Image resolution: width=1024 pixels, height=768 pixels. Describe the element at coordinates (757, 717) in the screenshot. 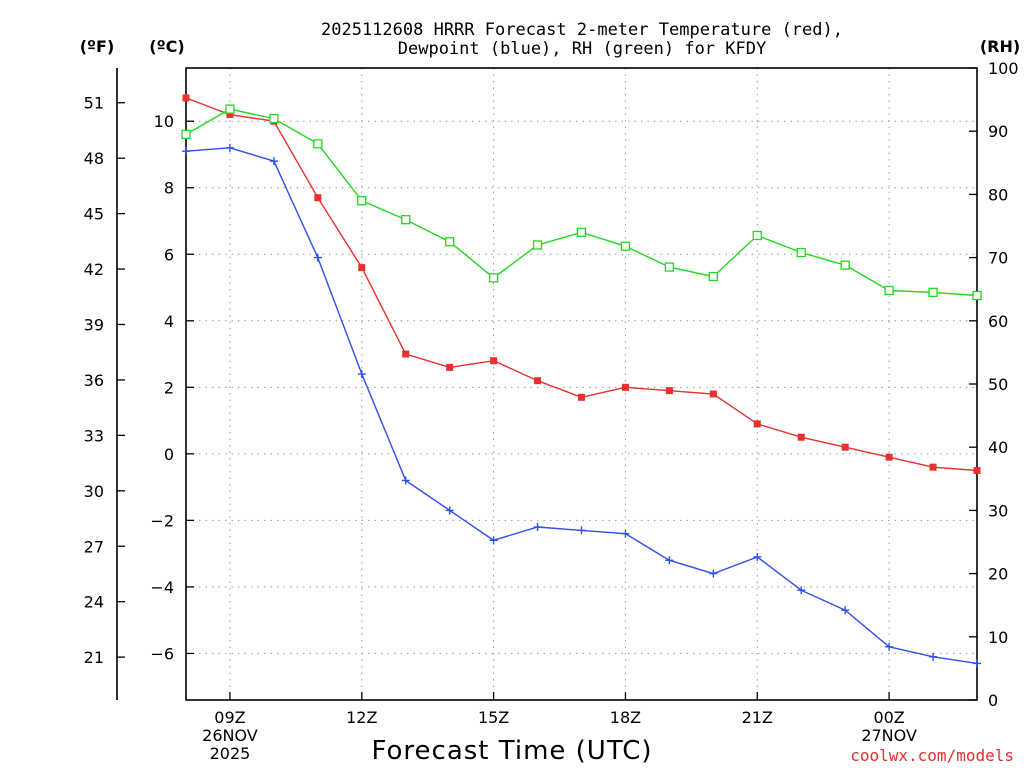

I see `x-tick-label: 21Z` at that location.